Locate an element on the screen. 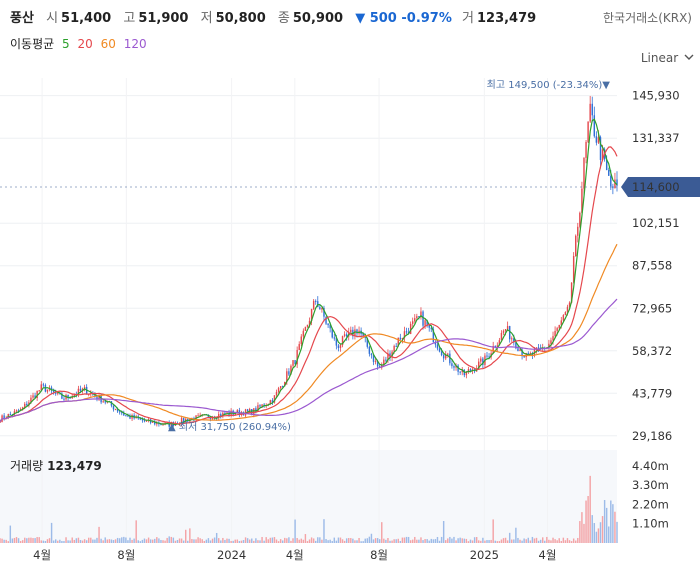 Image resolution: width=700 pixels, height=561 pixels. stock-name: 풍산 is located at coordinates (22, 18).